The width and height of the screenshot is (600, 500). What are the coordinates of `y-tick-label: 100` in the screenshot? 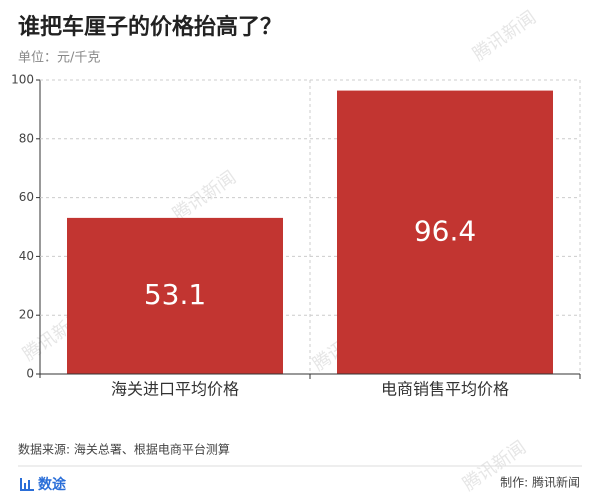 It's located at (22, 80).